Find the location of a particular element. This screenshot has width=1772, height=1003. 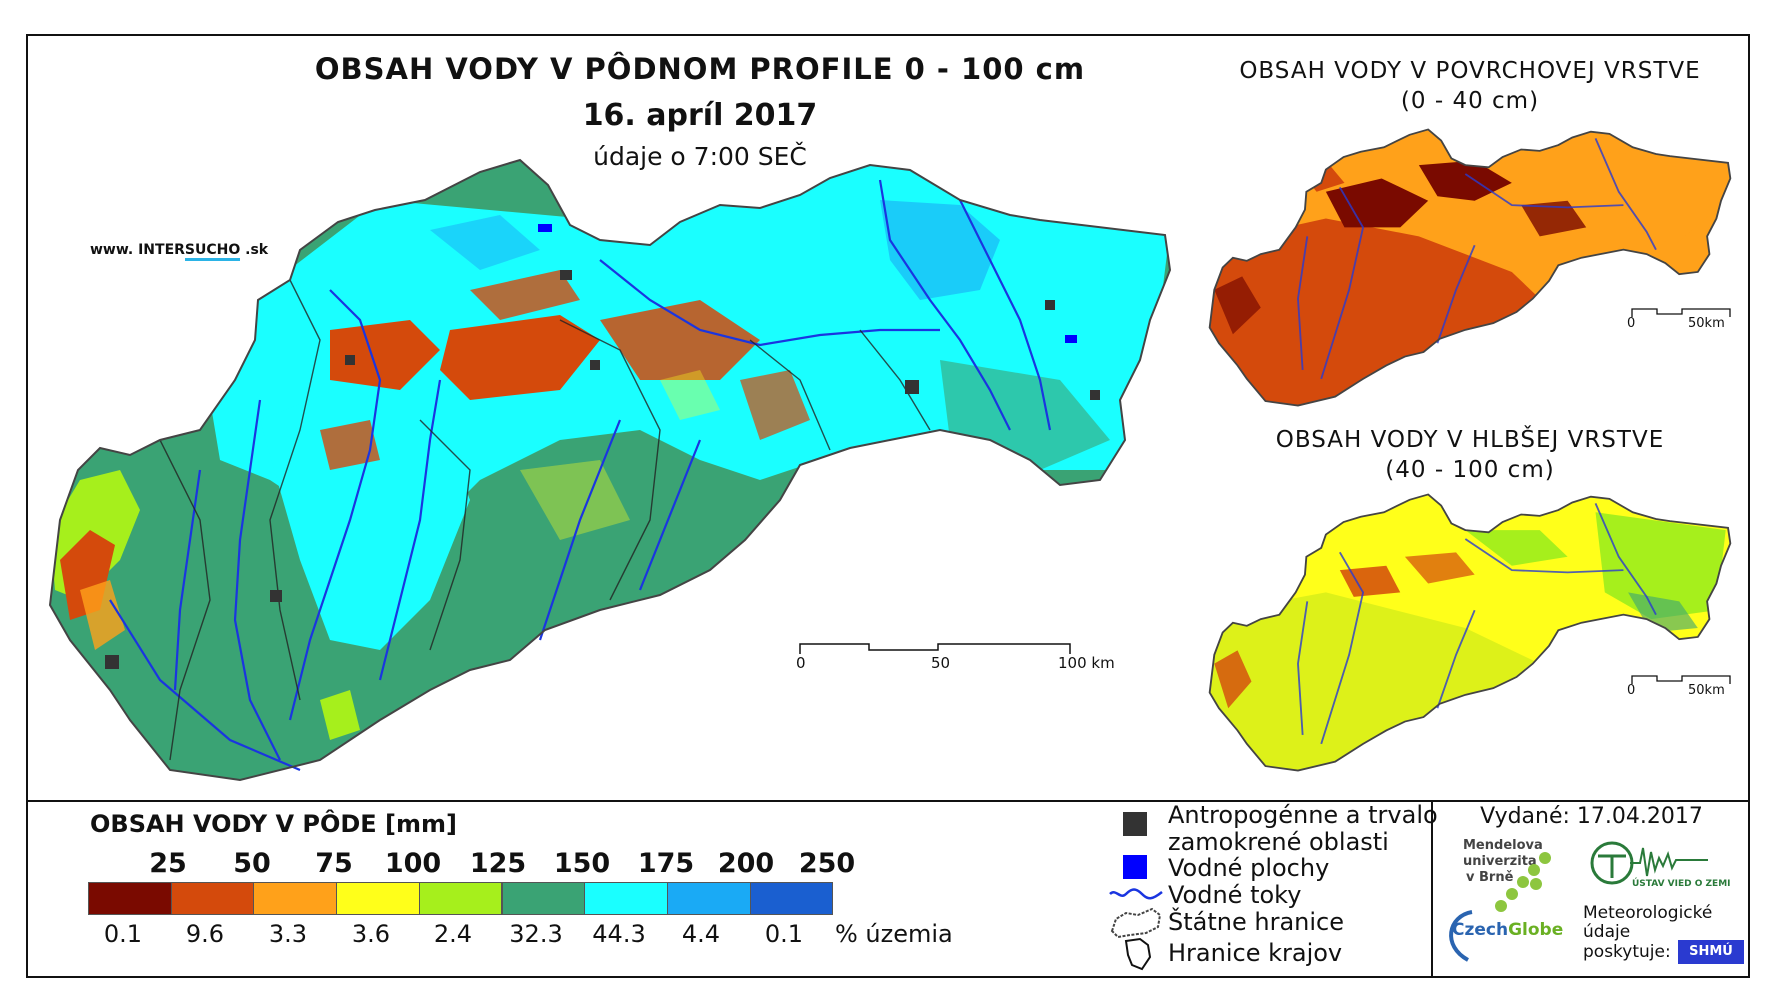

inset-deep-title: OBSAH VODY V HLBŠEJ VRSTVE is located at coordinates (1470, 440).